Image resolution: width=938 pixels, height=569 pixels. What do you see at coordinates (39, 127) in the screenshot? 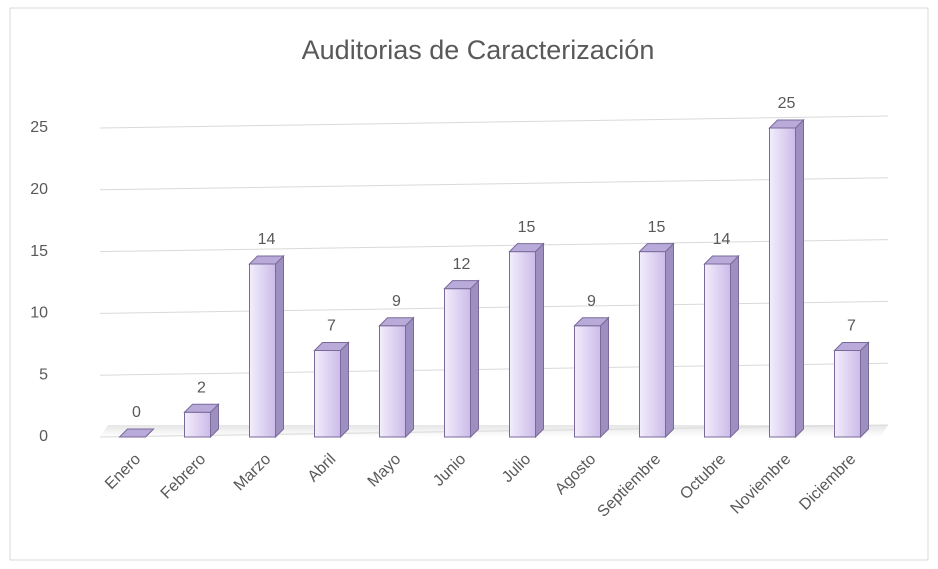
I see `y-tick-label: 25` at bounding box center [39, 127].